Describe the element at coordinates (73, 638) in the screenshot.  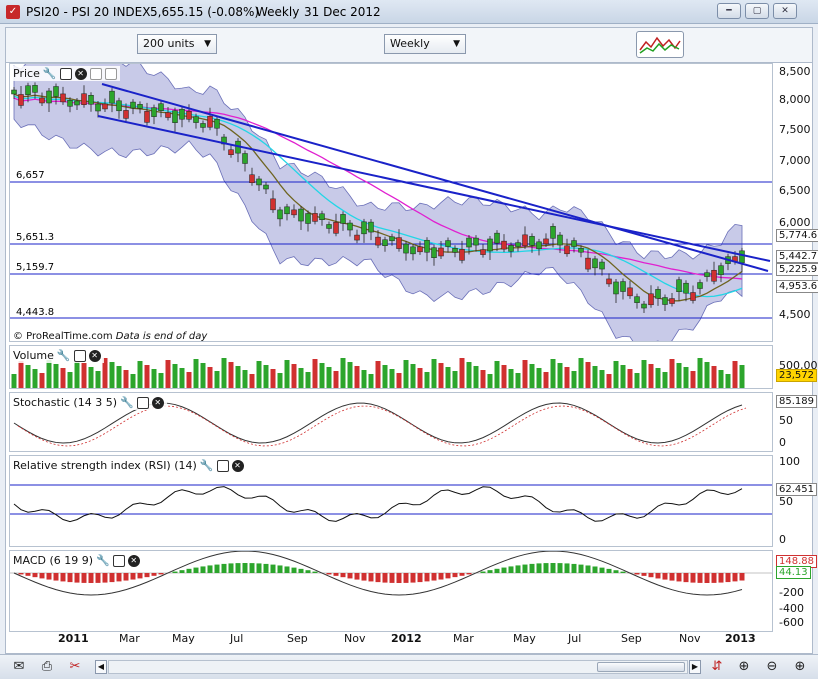
I see `x-axis-label: 2011` at that location.